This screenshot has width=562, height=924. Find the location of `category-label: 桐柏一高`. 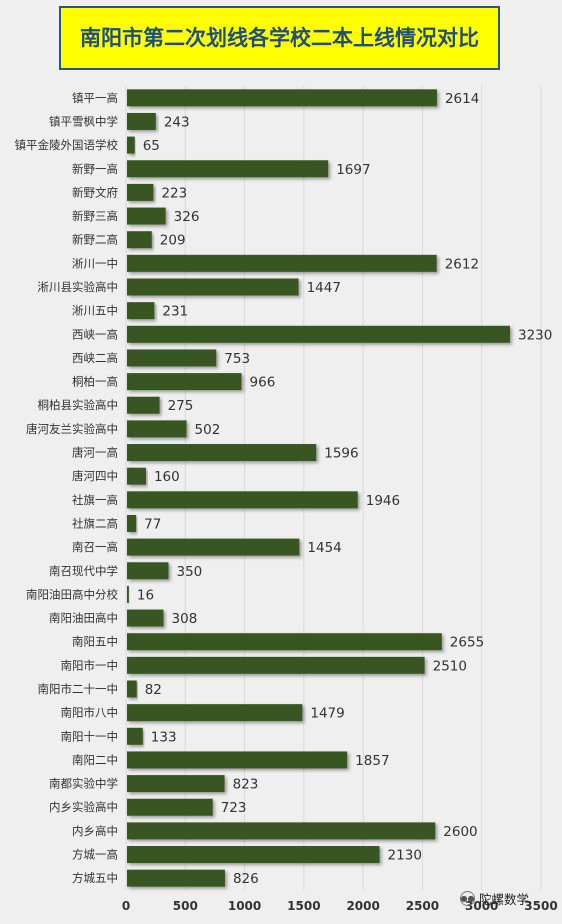

category-label: 桐柏一高 is located at coordinates (95, 382).